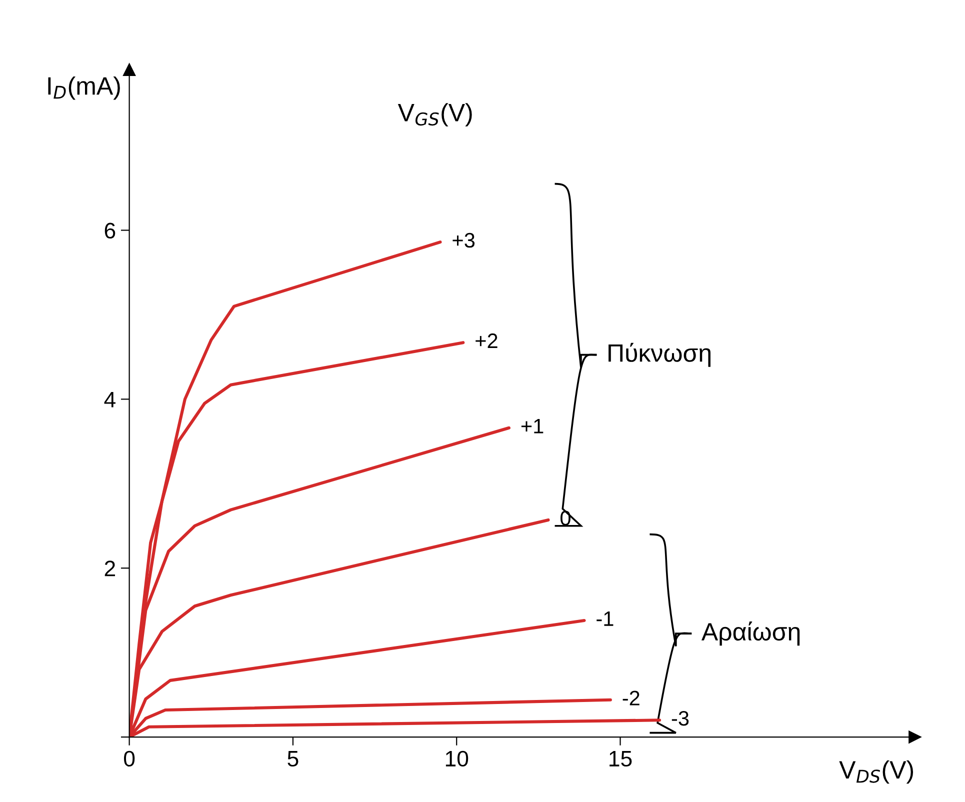  Describe the element at coordinates (605, 619) in the screenshot. I see `series-label: -1` at that location.